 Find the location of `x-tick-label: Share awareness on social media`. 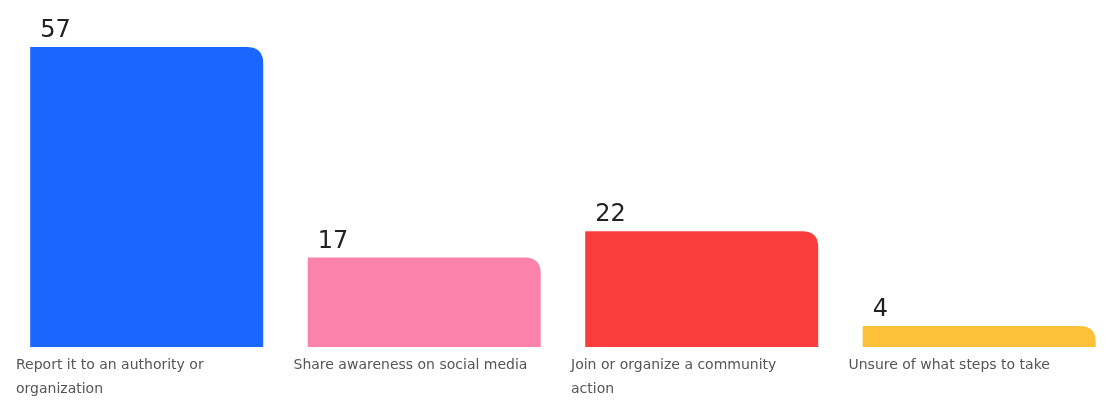

x-tick-label: Share awareness on social media is located at coordinates (410, 364).